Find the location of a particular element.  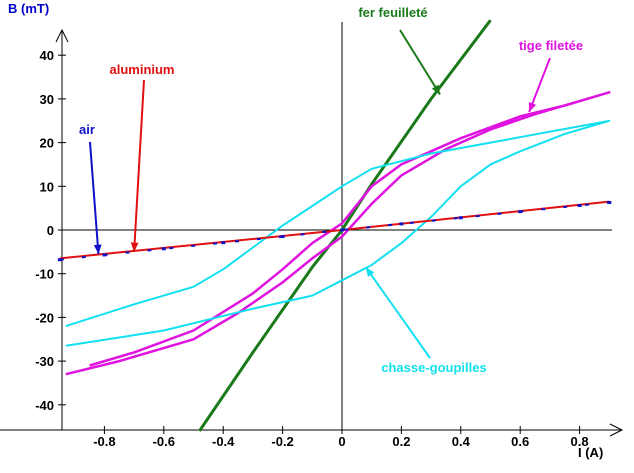

annotation-arrowhead-tige-filetee is located at coordinates (532, 107).